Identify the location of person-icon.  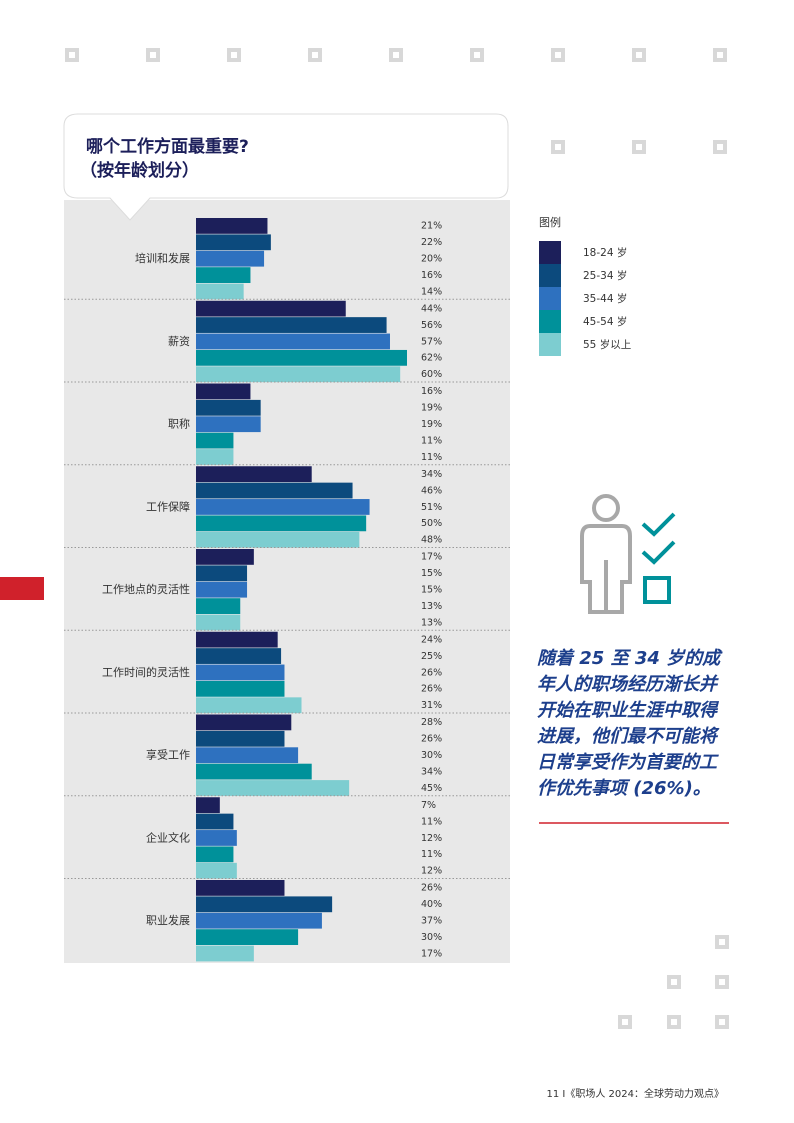
(606, 554).